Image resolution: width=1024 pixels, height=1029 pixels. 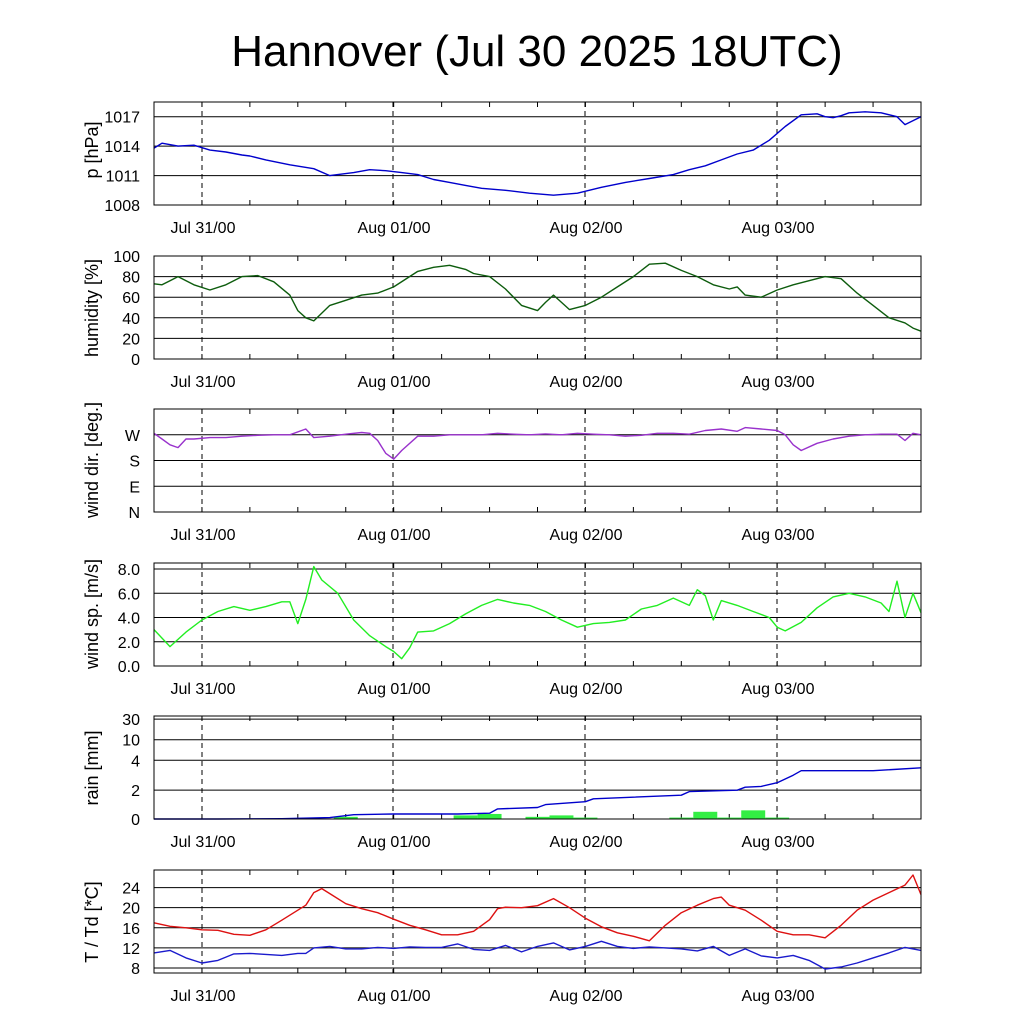 What do you see at coordinates (536, 51) in the screenshot?
I see `chart-title: Hannover (Jul 30 2025 18UTC)` at bounding box center [536, 51].